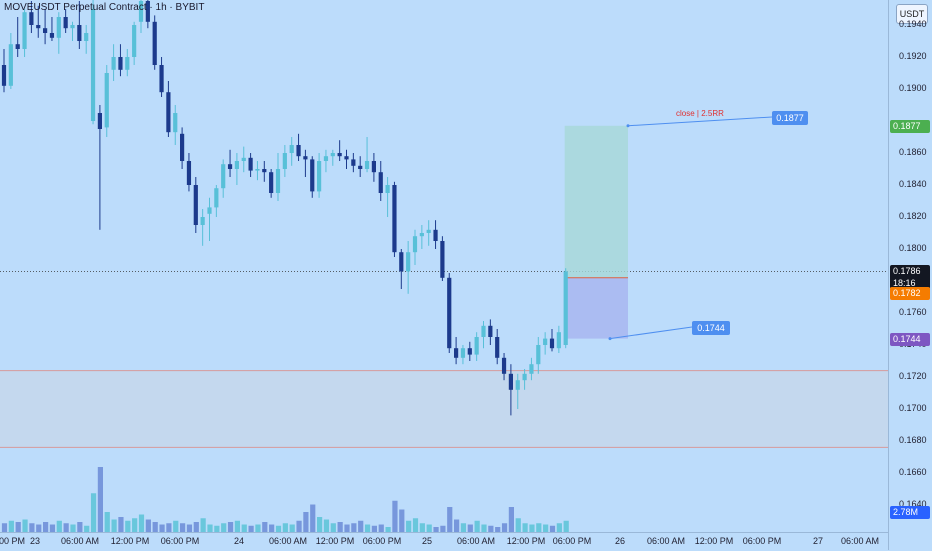 Image resolution: width=932 pixels, height=551 pixels. What do you see at coordinates (596, 308) in the screenshot?
I see `risk-zone` at bounding box center [596, 308].